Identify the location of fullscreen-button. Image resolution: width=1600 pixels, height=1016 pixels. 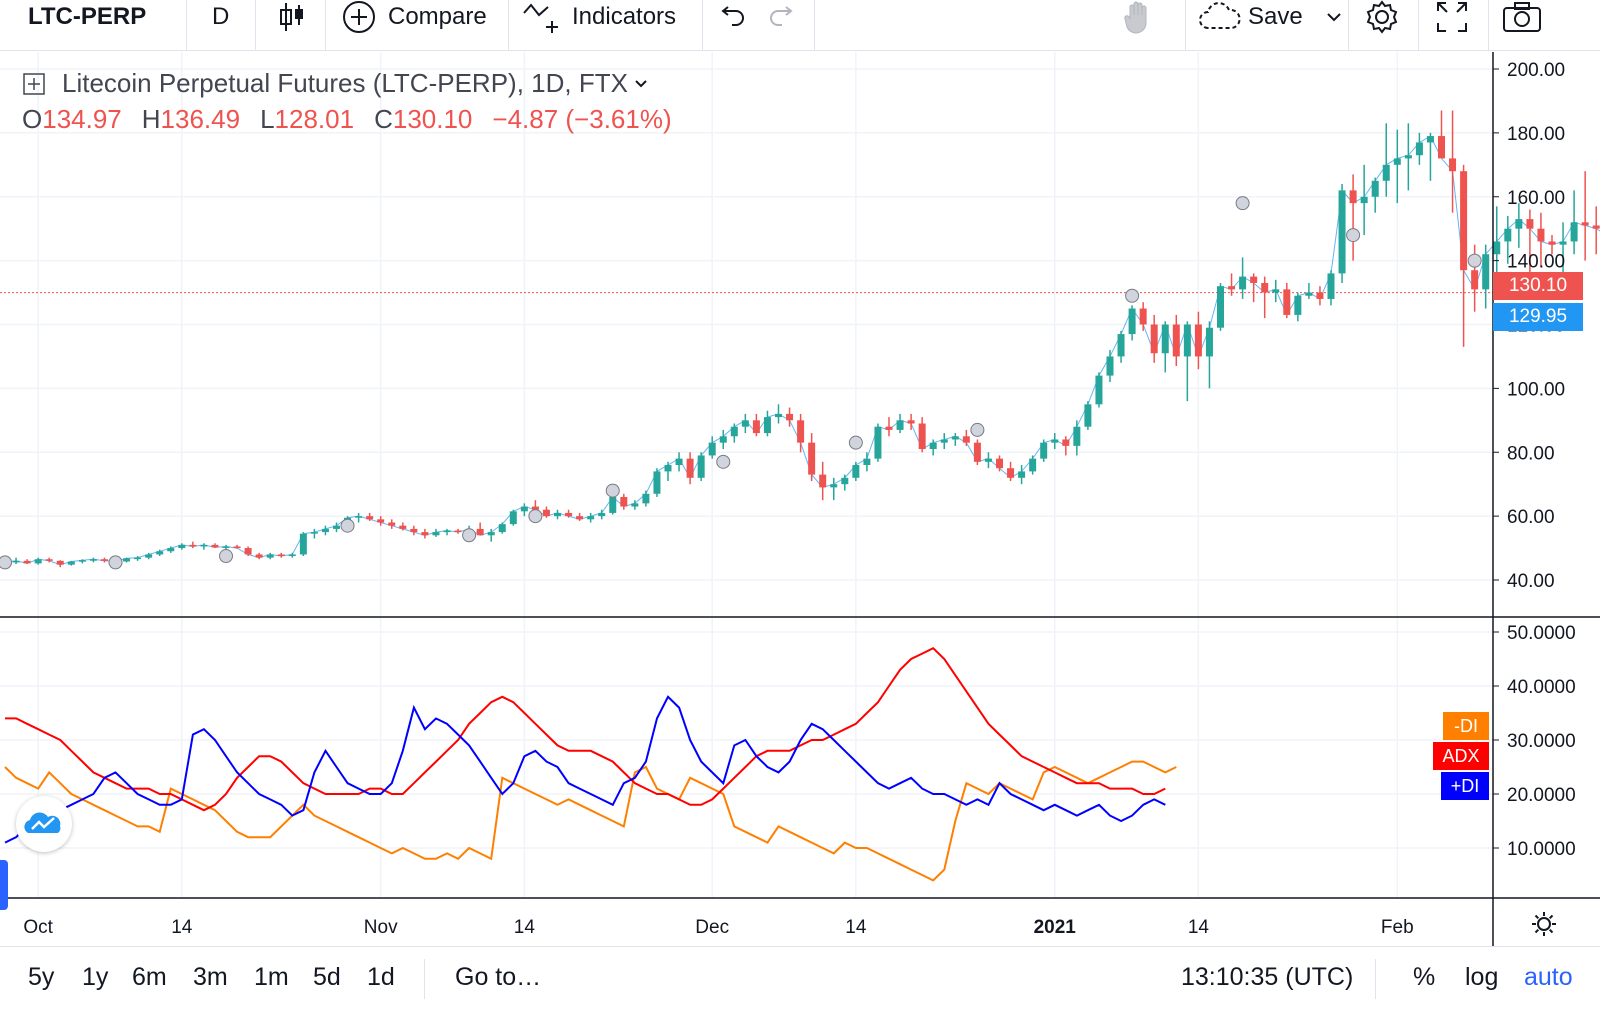
(1452, 17).